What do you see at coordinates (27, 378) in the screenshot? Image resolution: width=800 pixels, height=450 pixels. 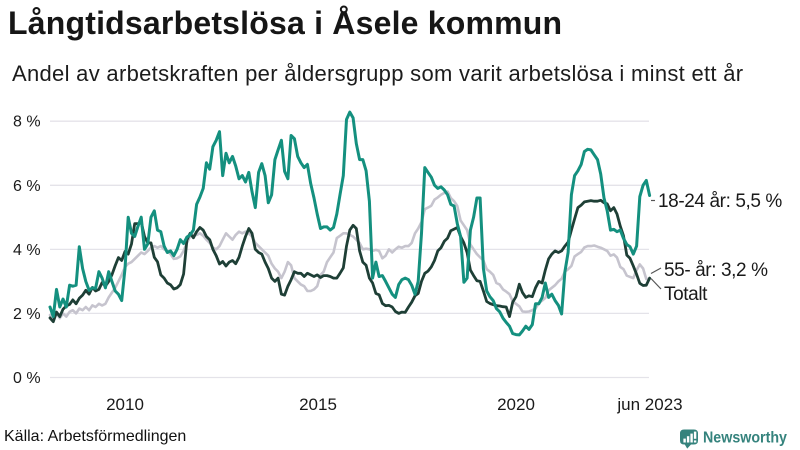 I see `svg-text: 0 %` at bounding box center [27, 378].